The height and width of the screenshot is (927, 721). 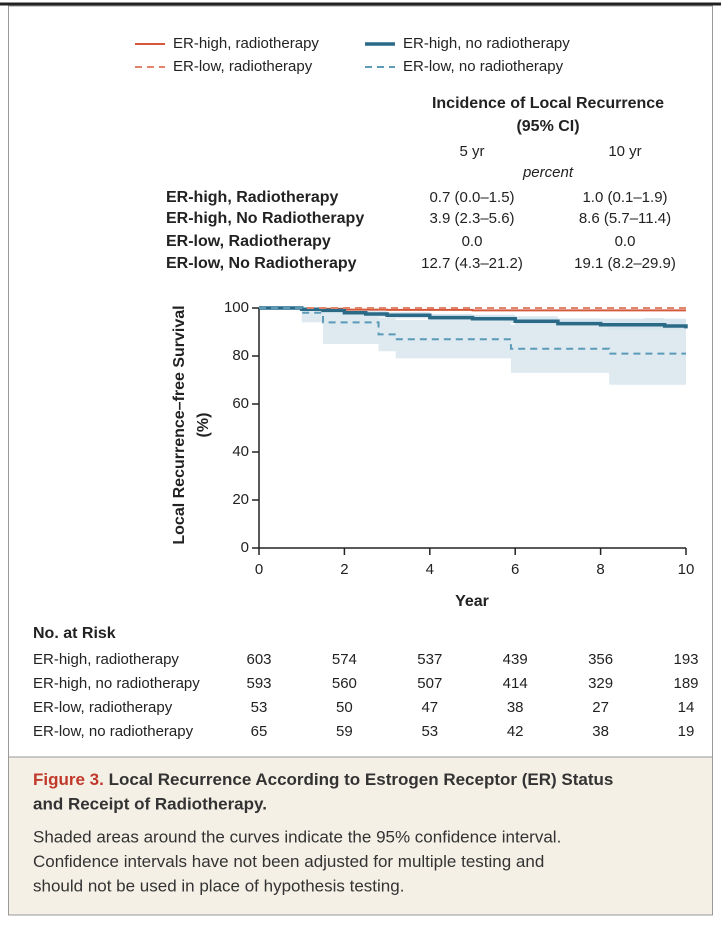 What do you see at coordinates (471, 218) in the screenshot?
I see `table-cell: 3.9 (2.3–5.6)` at bounding box center [471, 218].